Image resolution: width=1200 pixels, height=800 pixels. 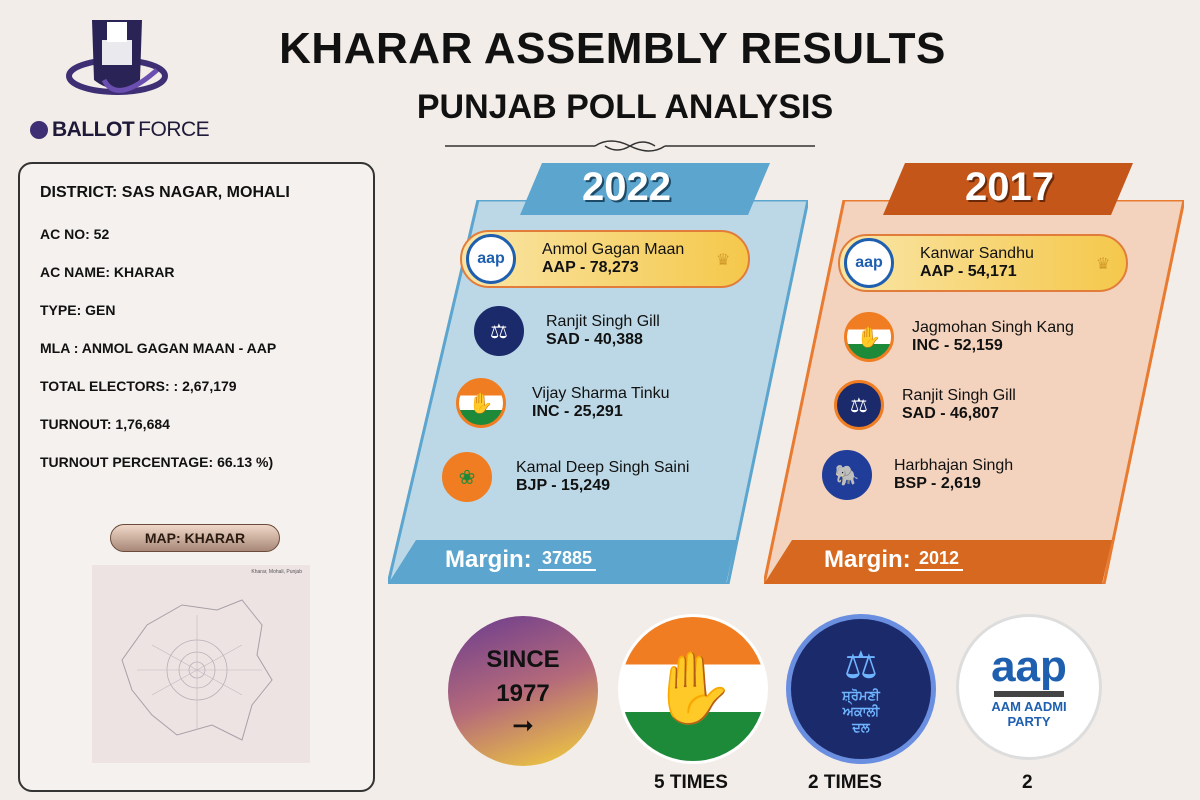 I want to click on candidate-name: Kanwar Sandhu, so click(x=977, y=253).